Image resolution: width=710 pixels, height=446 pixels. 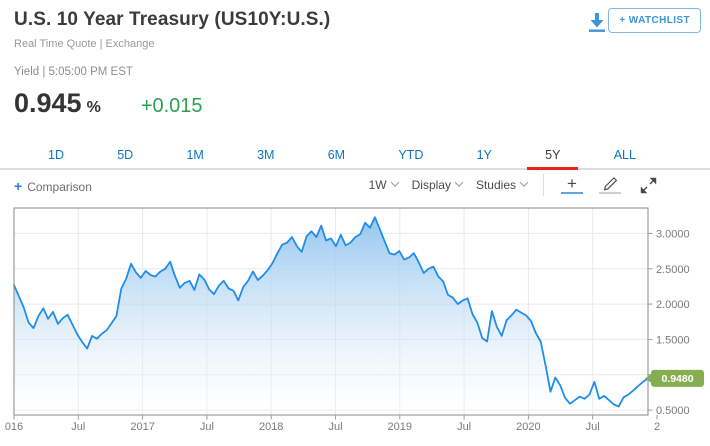 I want to click on crosshair-glyph: +, so click(x=572, y=183).